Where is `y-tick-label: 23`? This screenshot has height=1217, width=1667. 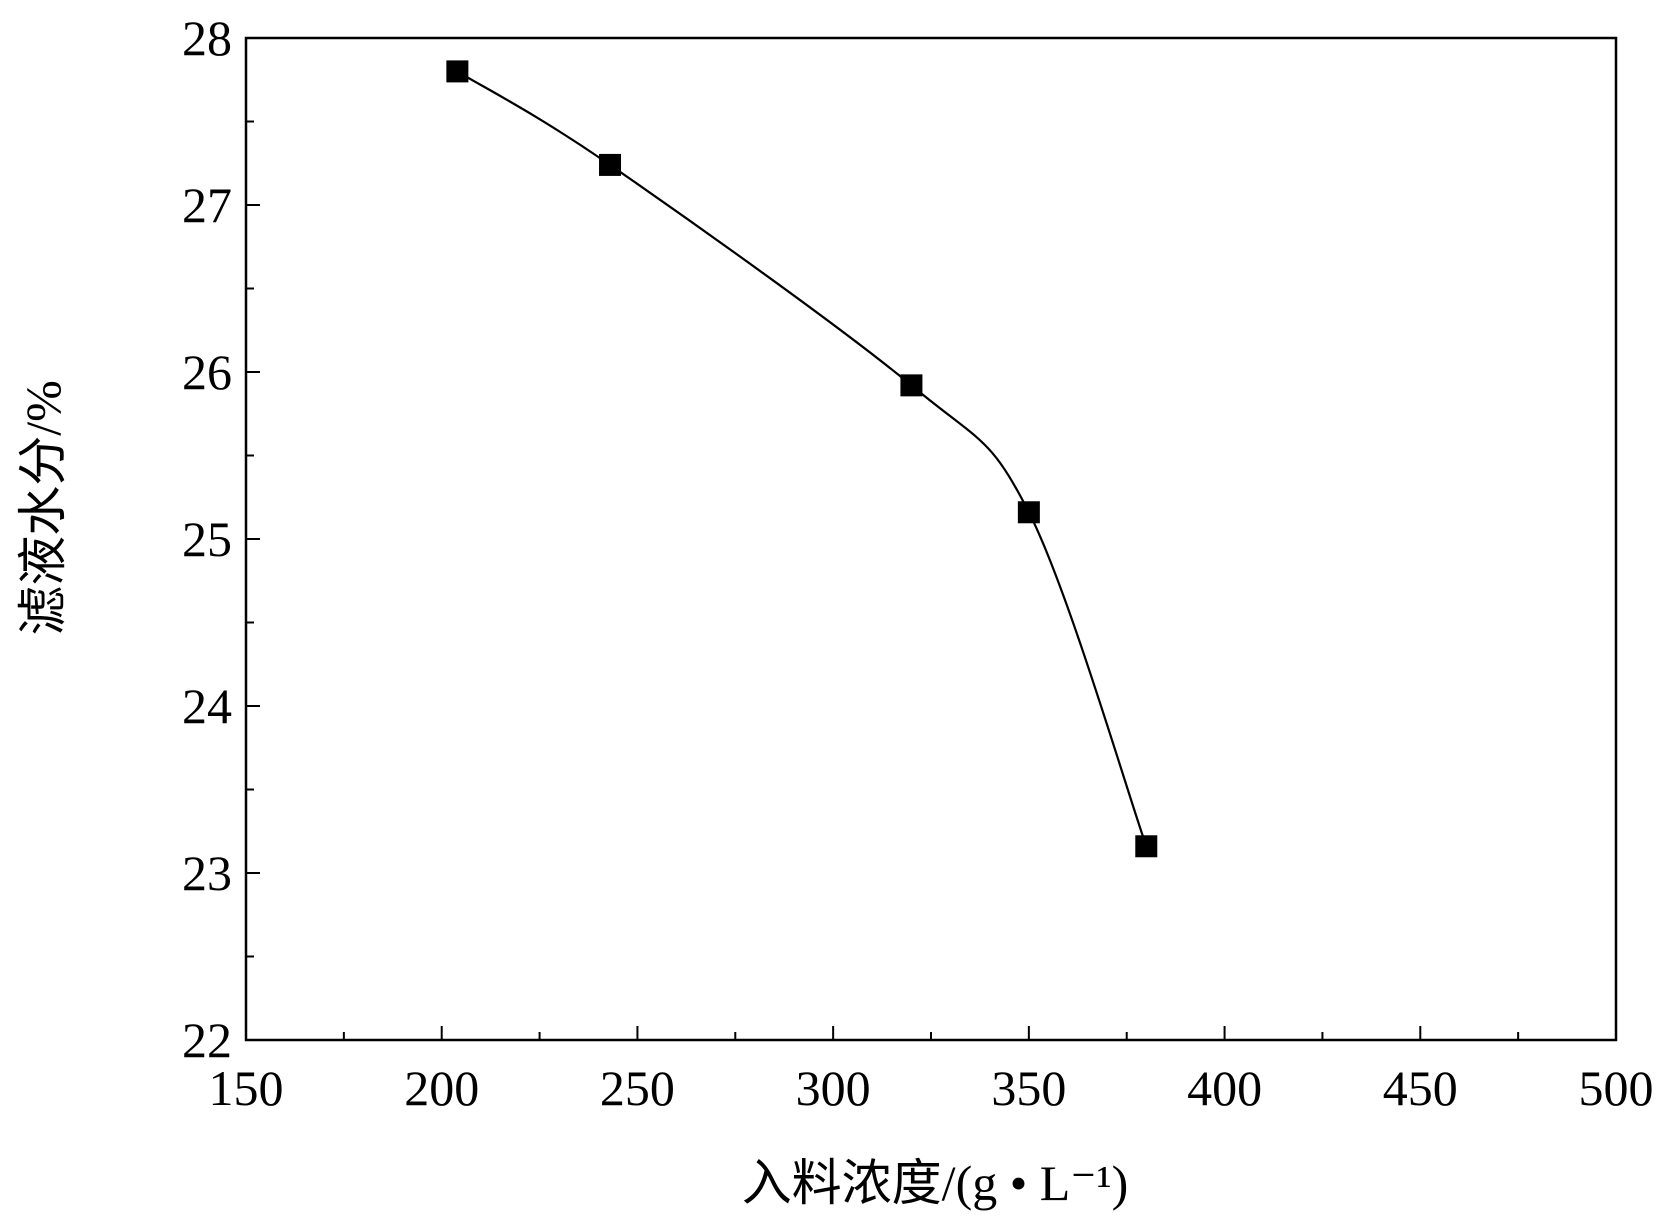 y-tick-label: 23 is located at coordinates (207, 873).